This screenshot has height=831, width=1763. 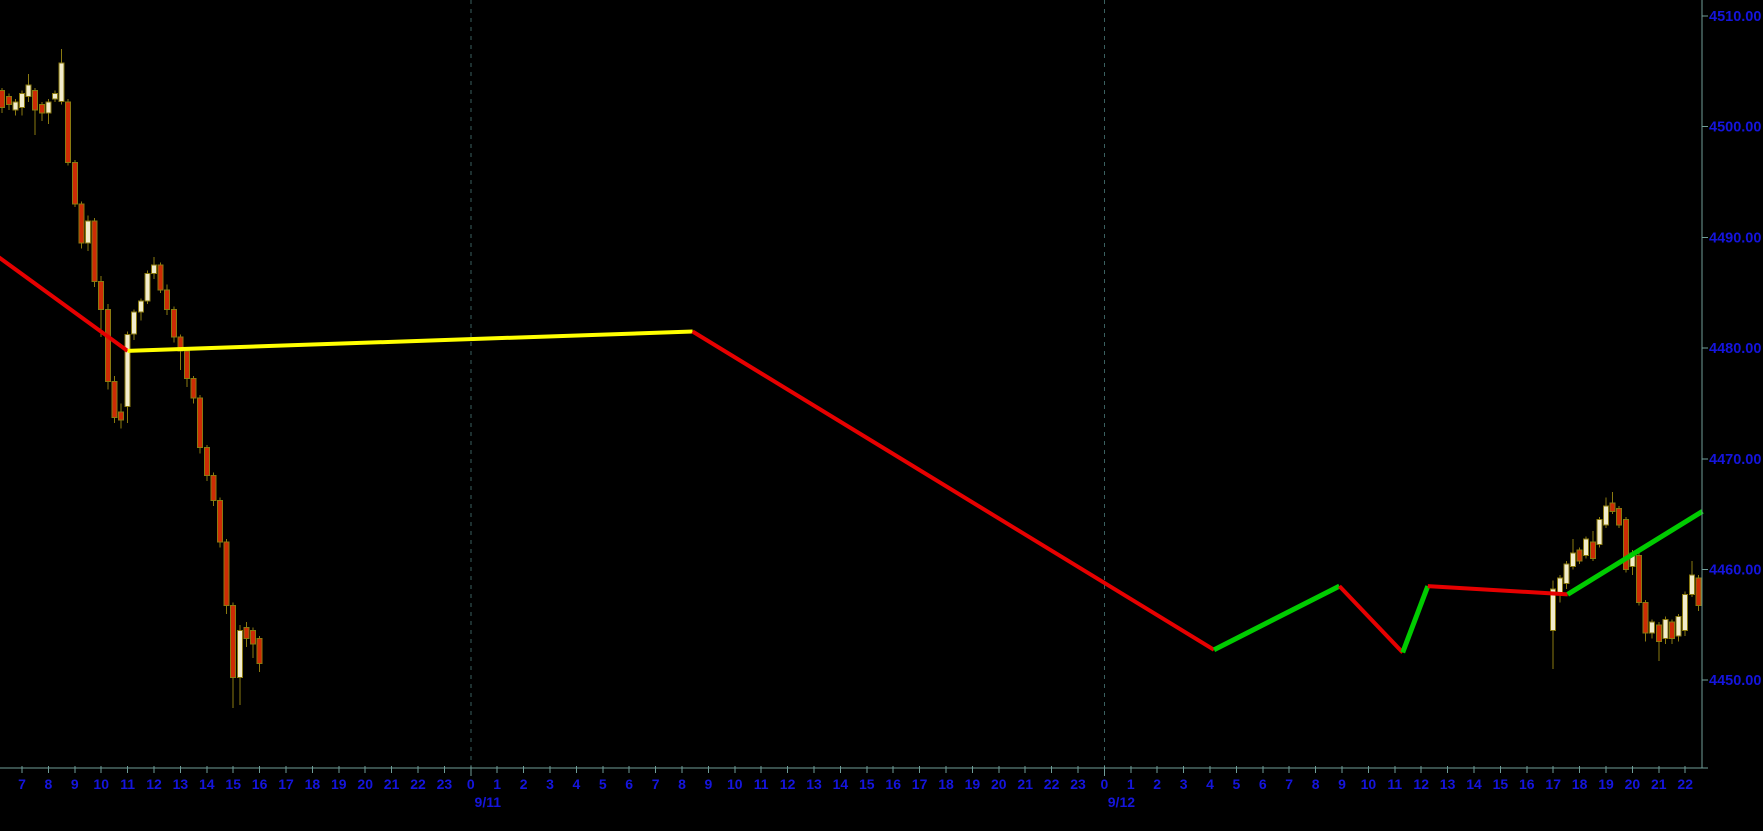 I want to click on hour-label: 22, so click(x=1685, y=784).